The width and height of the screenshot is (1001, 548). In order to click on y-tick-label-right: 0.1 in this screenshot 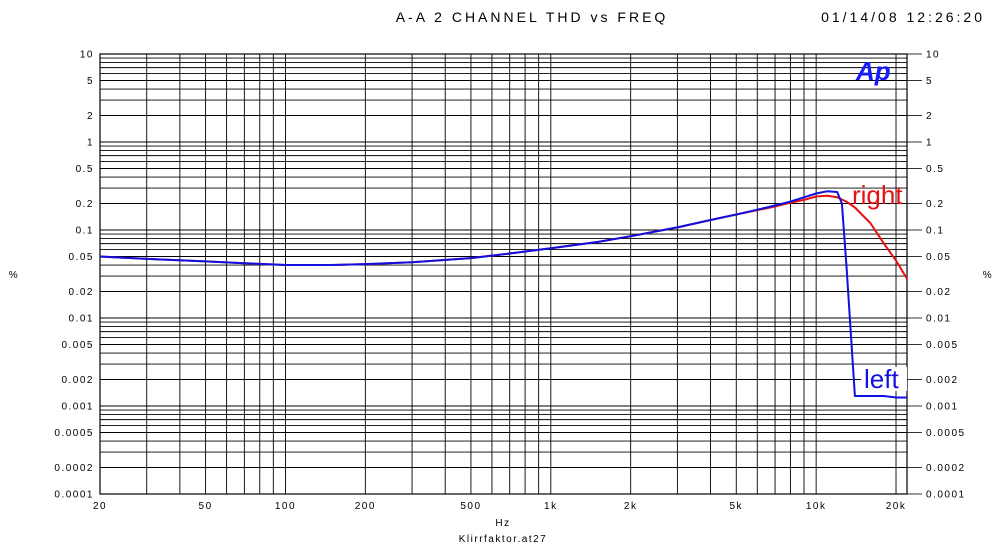, I will do `click(935, 231)`.